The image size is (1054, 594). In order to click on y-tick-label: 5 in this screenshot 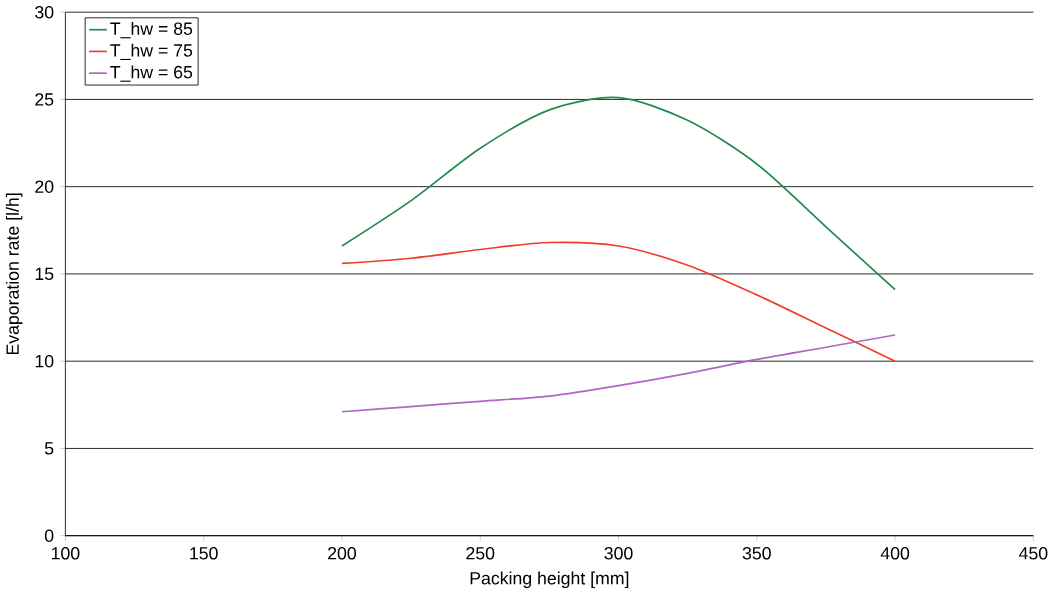, I will do `click(49, 448)`.